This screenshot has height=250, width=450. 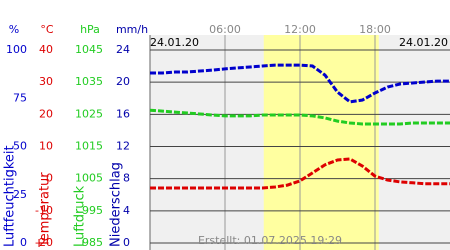 What do you see at coordinates (47, 29) in the screenshot?
I see `axis-unit: °C` at bounding box center [47, 29].